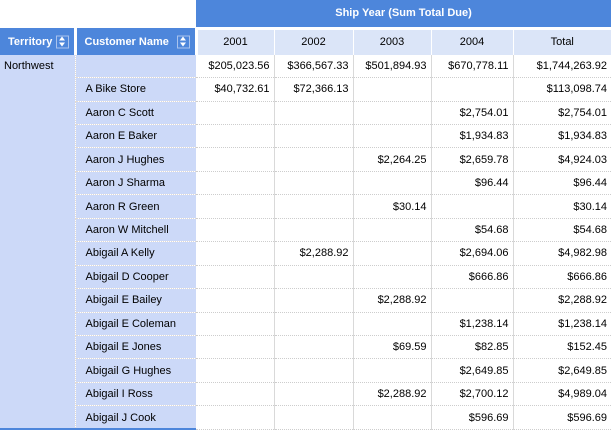 This screenshot has height=430, width=611. What do you see at coordinates (562, 89) in the screenshot?
I see `total-value-cell: $113,098.74` at bounding box center [562, 89].